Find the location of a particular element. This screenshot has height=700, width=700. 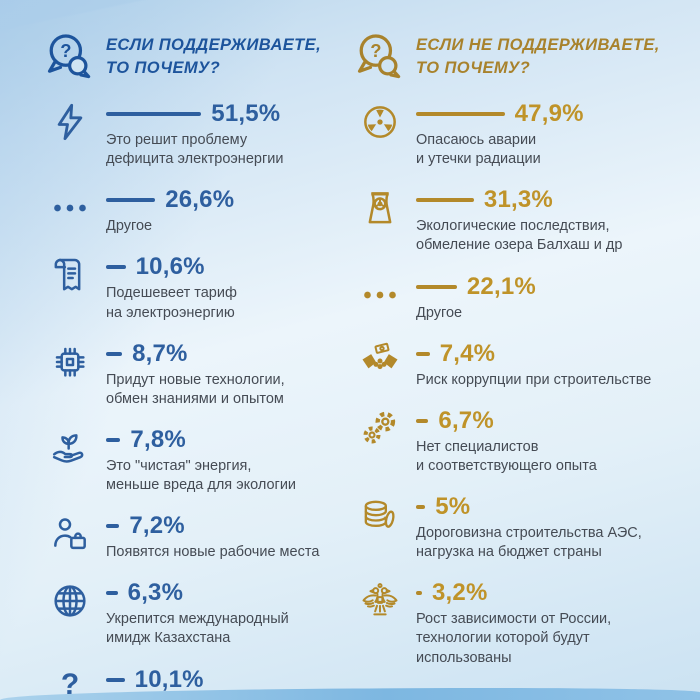

reason-text: Опасаюсь аварии и утечки радиации is located at coordinates (478, 150).